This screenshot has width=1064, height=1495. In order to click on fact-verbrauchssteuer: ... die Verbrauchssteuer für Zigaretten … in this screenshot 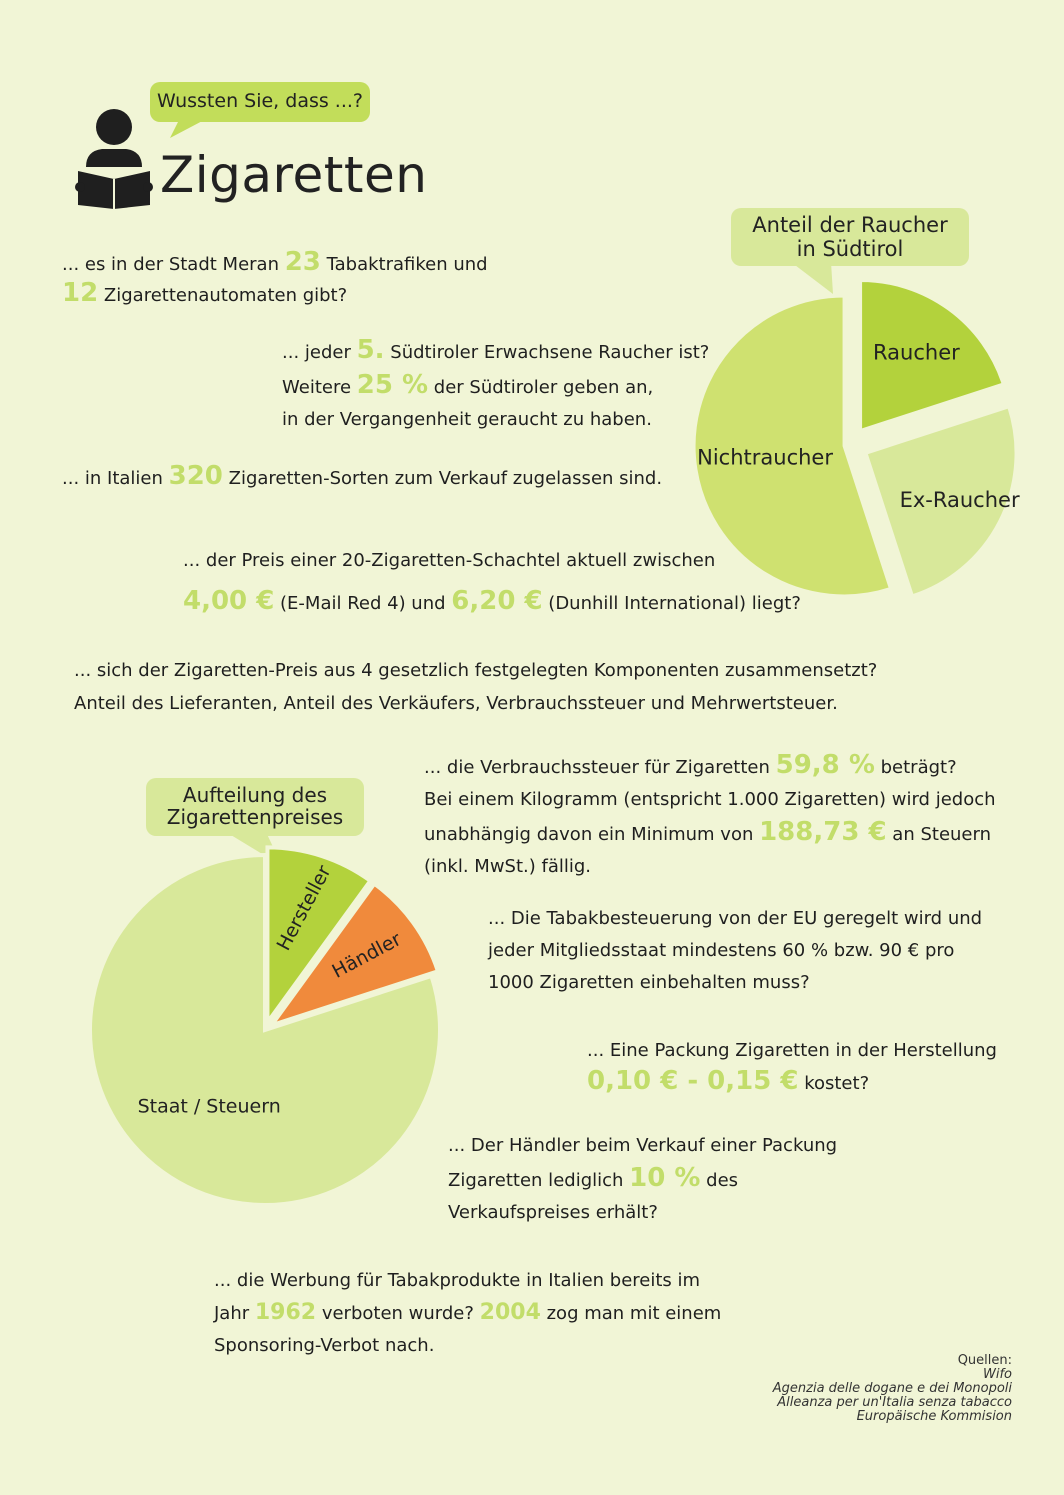, I will do `click(710, 813)`.